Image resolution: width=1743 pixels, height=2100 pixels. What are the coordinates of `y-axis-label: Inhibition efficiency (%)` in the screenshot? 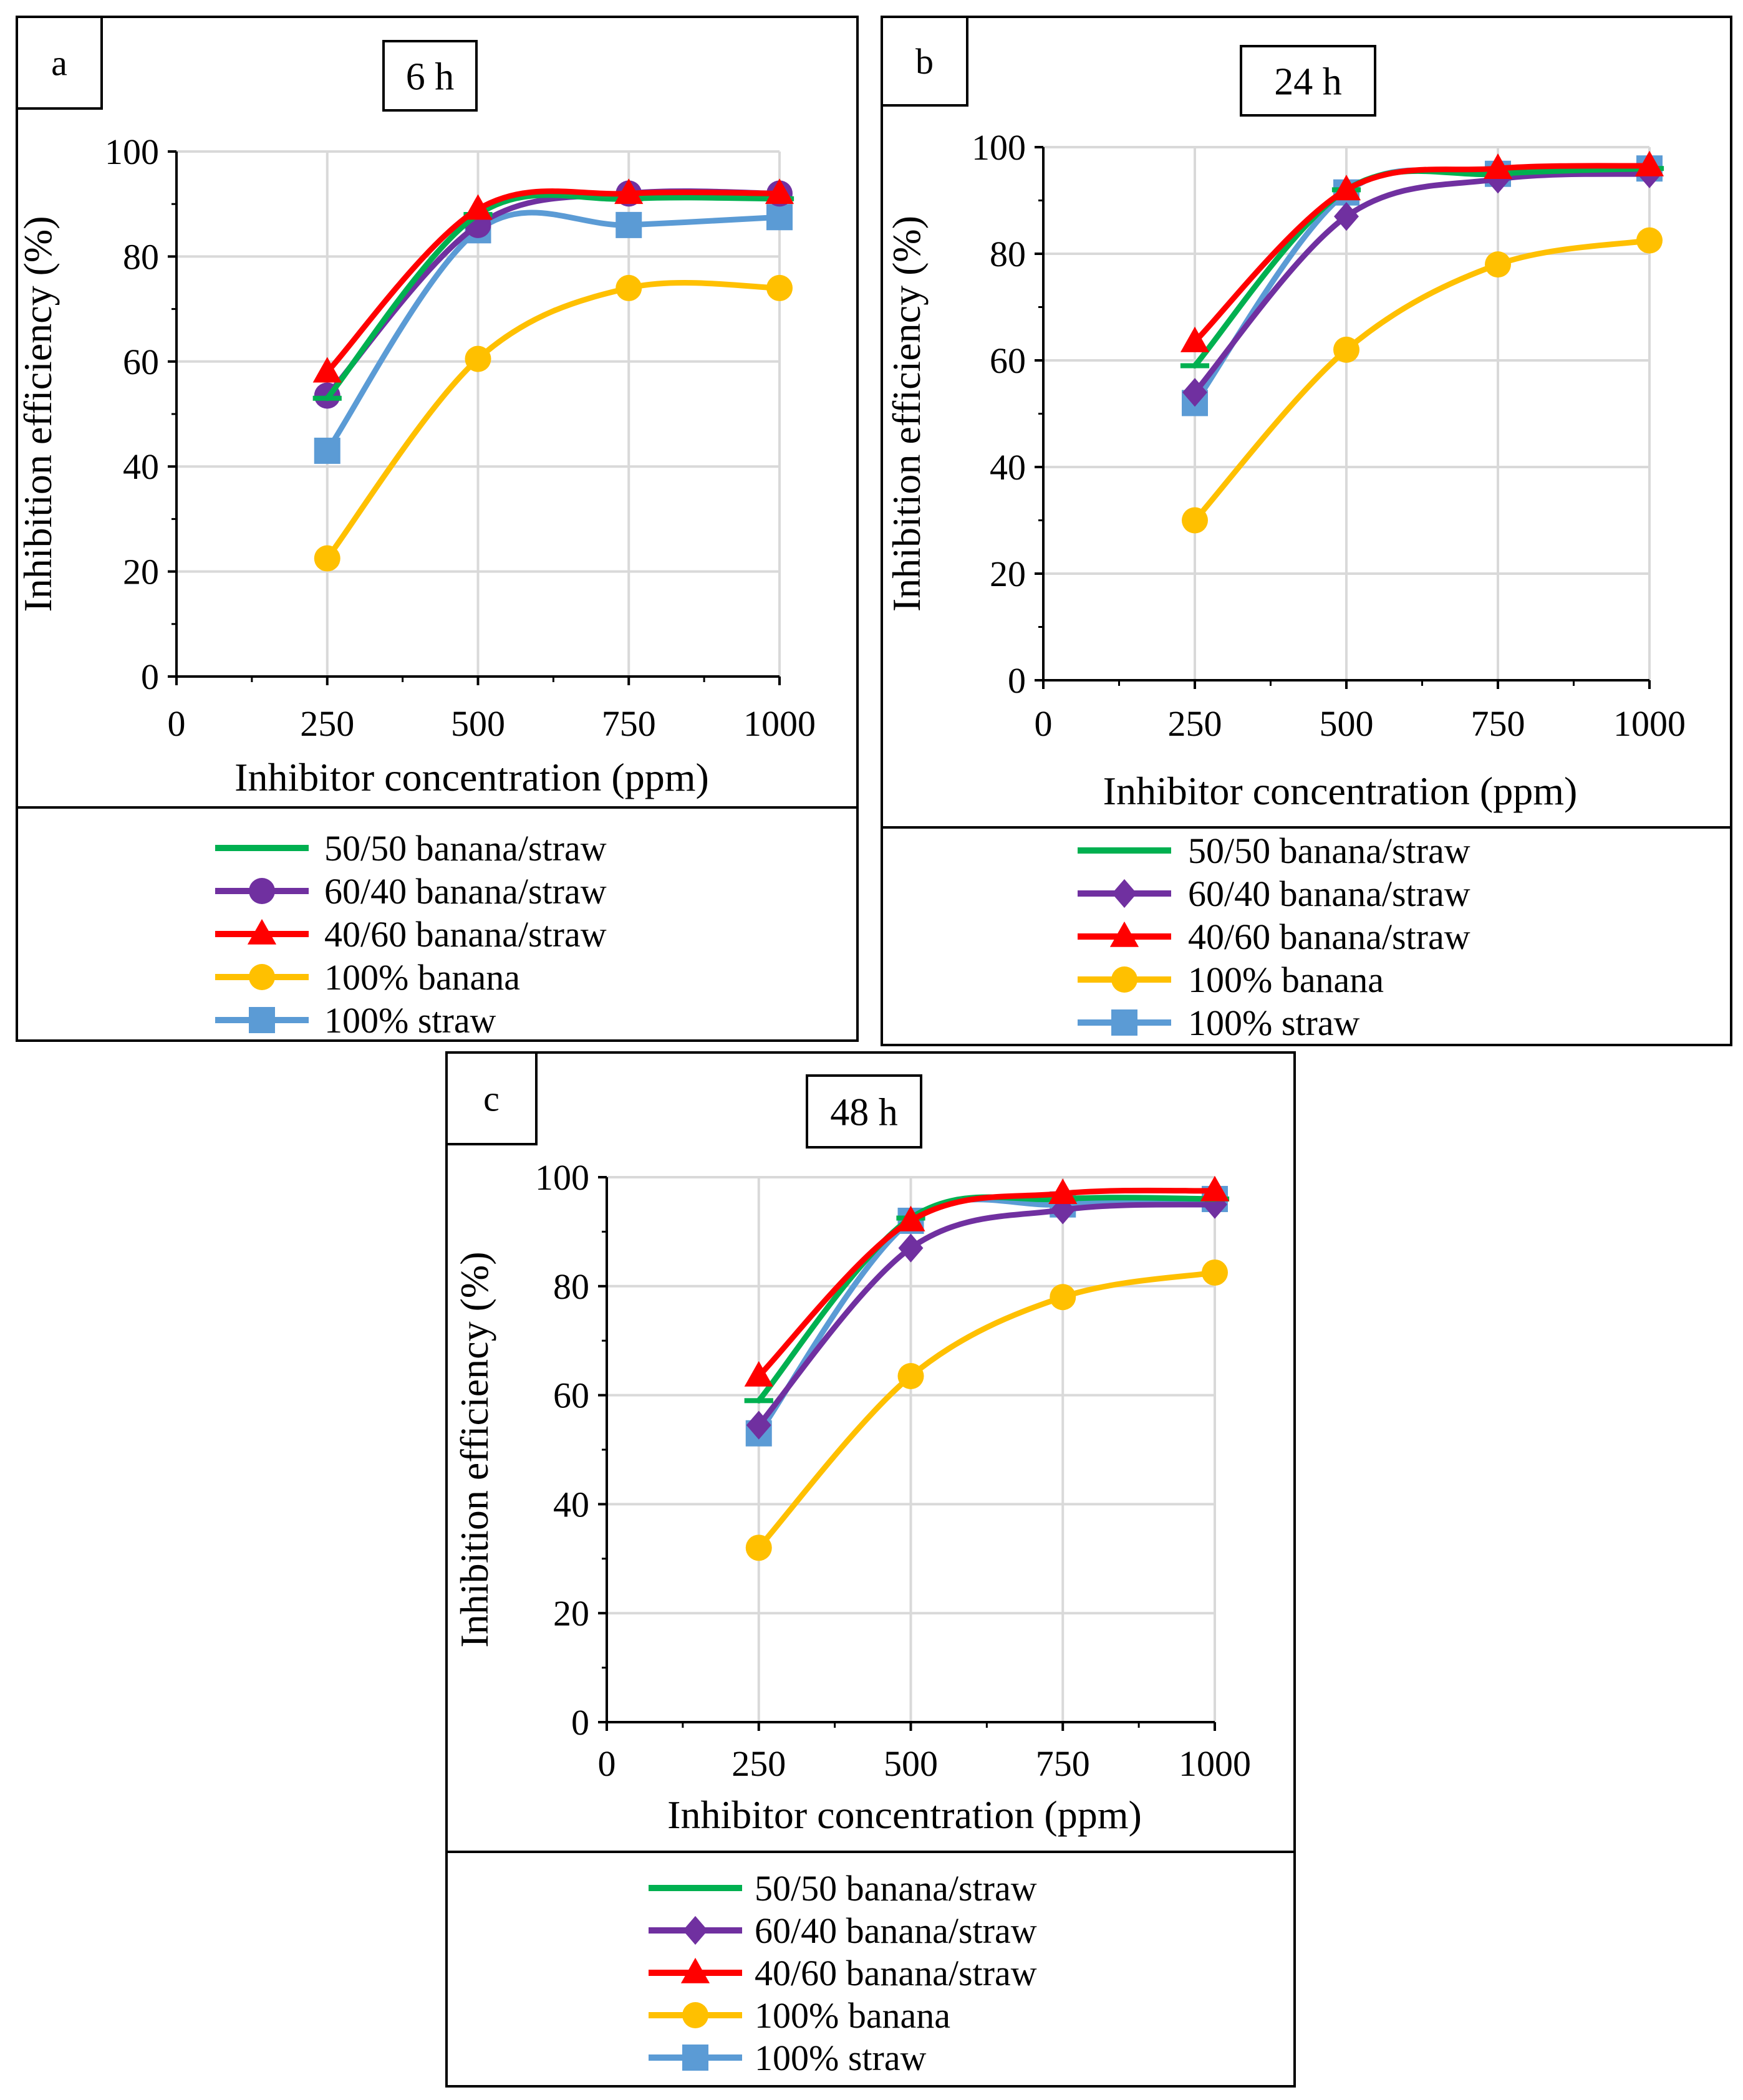 It's located at (38, 414).